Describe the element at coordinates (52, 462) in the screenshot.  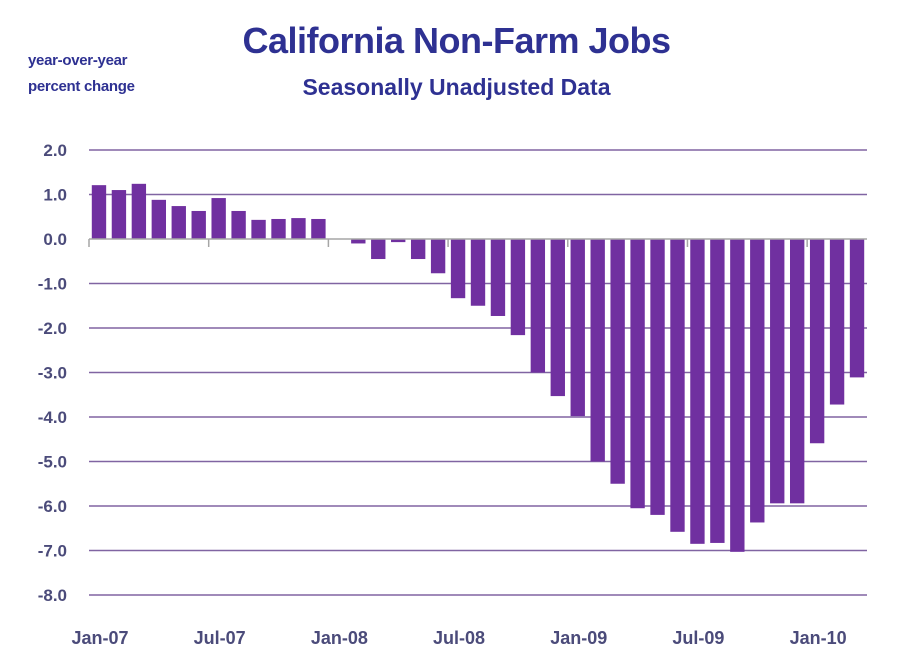
I see `y-tick-label: -5.0` at that location.